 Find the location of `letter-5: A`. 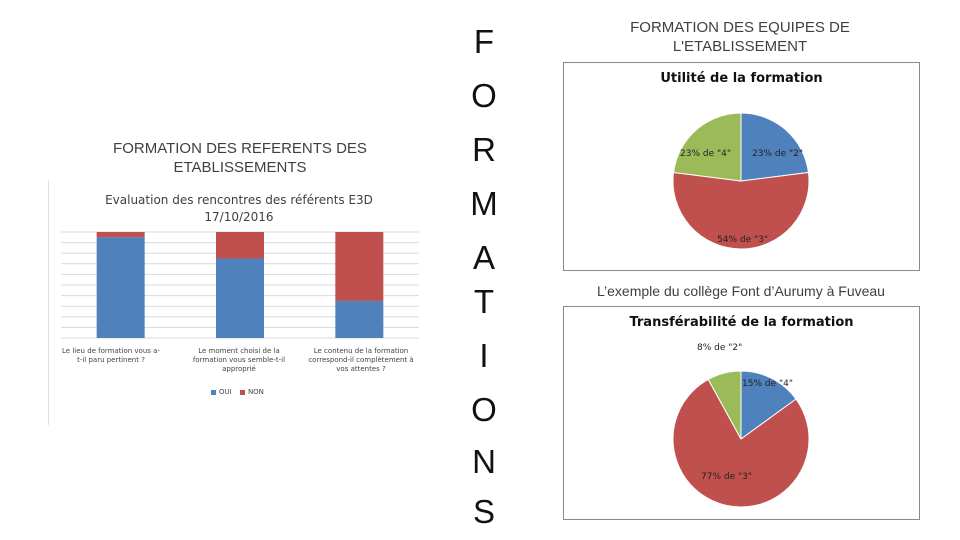

letter-5: A is located at coordinates (483, 257).